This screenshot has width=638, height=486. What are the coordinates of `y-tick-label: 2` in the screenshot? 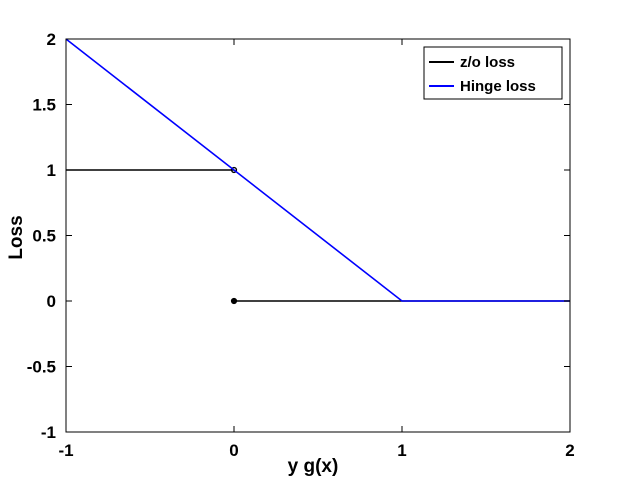 It's located at (51, 39).